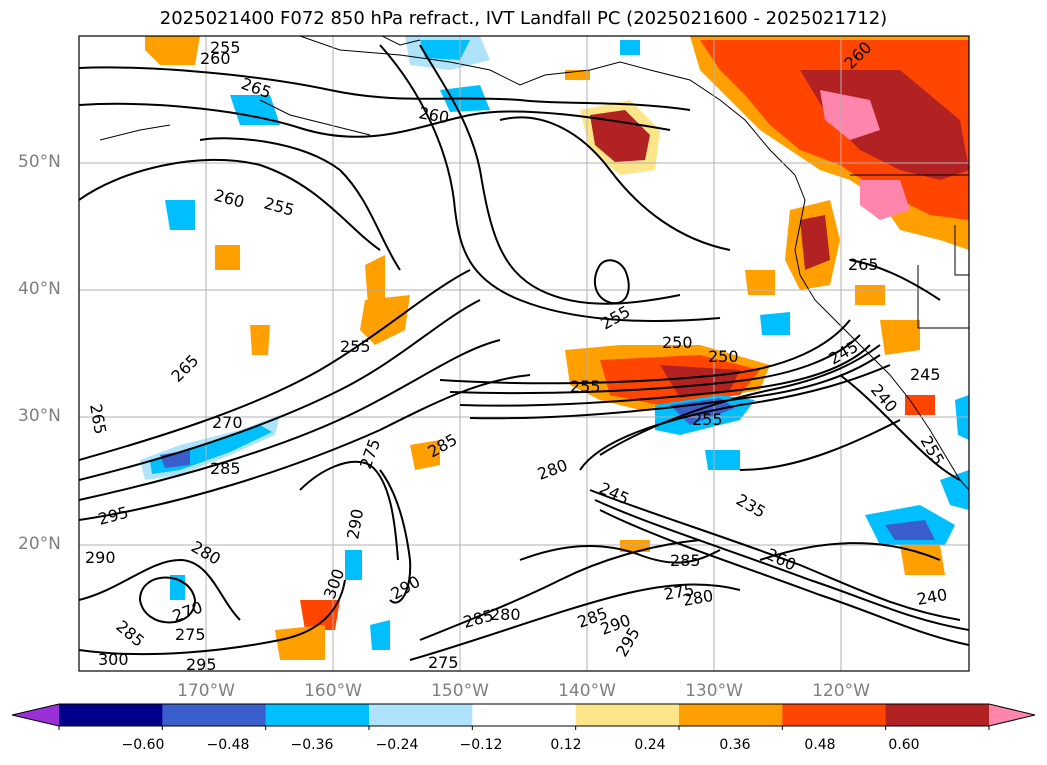 The width and height of the screenshot is (1047, 765). I want to click on contour-label: 260, so click(215, 58).